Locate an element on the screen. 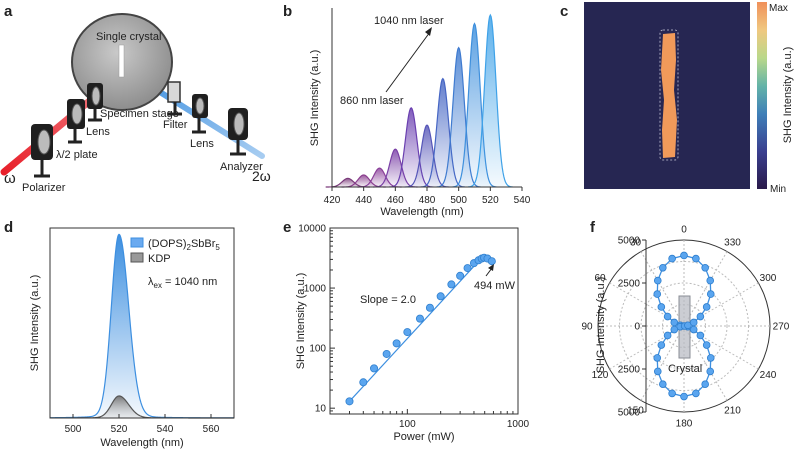 The height and width of the screenshot is (449, 799). label-analyzer: Analyzer is located at coordinates (241, 167).